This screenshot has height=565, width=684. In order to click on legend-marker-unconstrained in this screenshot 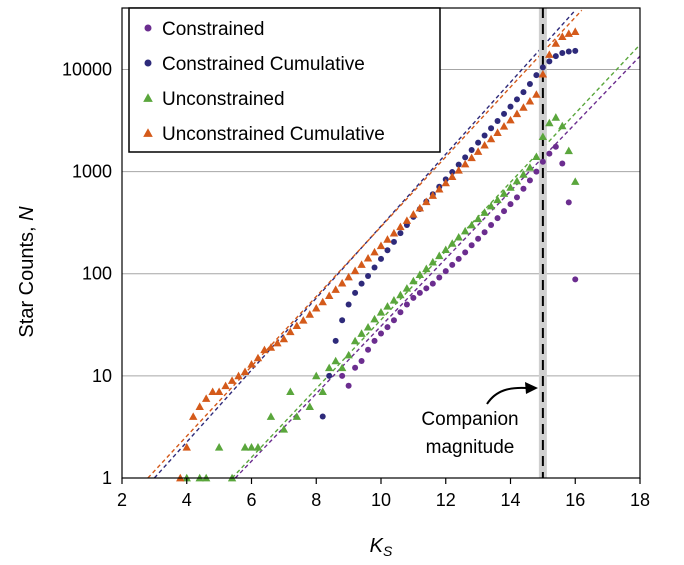, I will do `click(148, 97)`.